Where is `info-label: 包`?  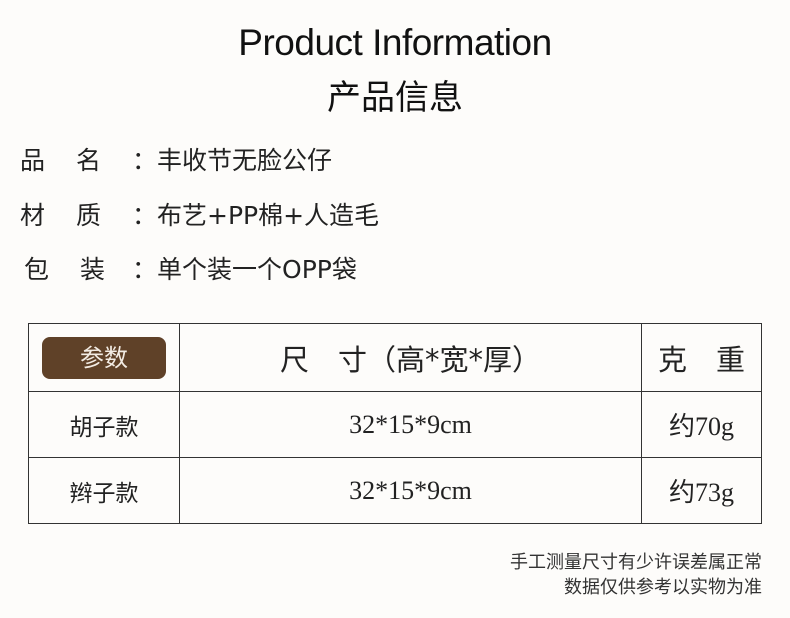
info-label: 包 is located at coordinates (37, 269).